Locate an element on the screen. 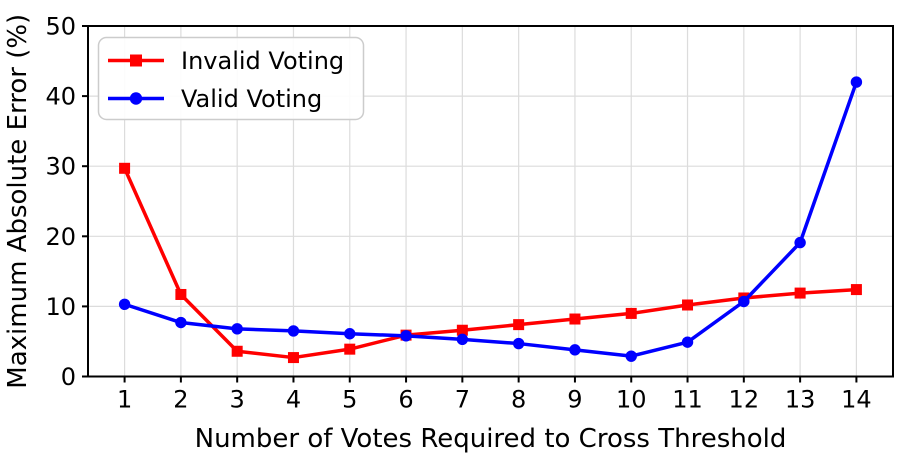  y-tick-label: 10 is located at coordinates (60, 307).